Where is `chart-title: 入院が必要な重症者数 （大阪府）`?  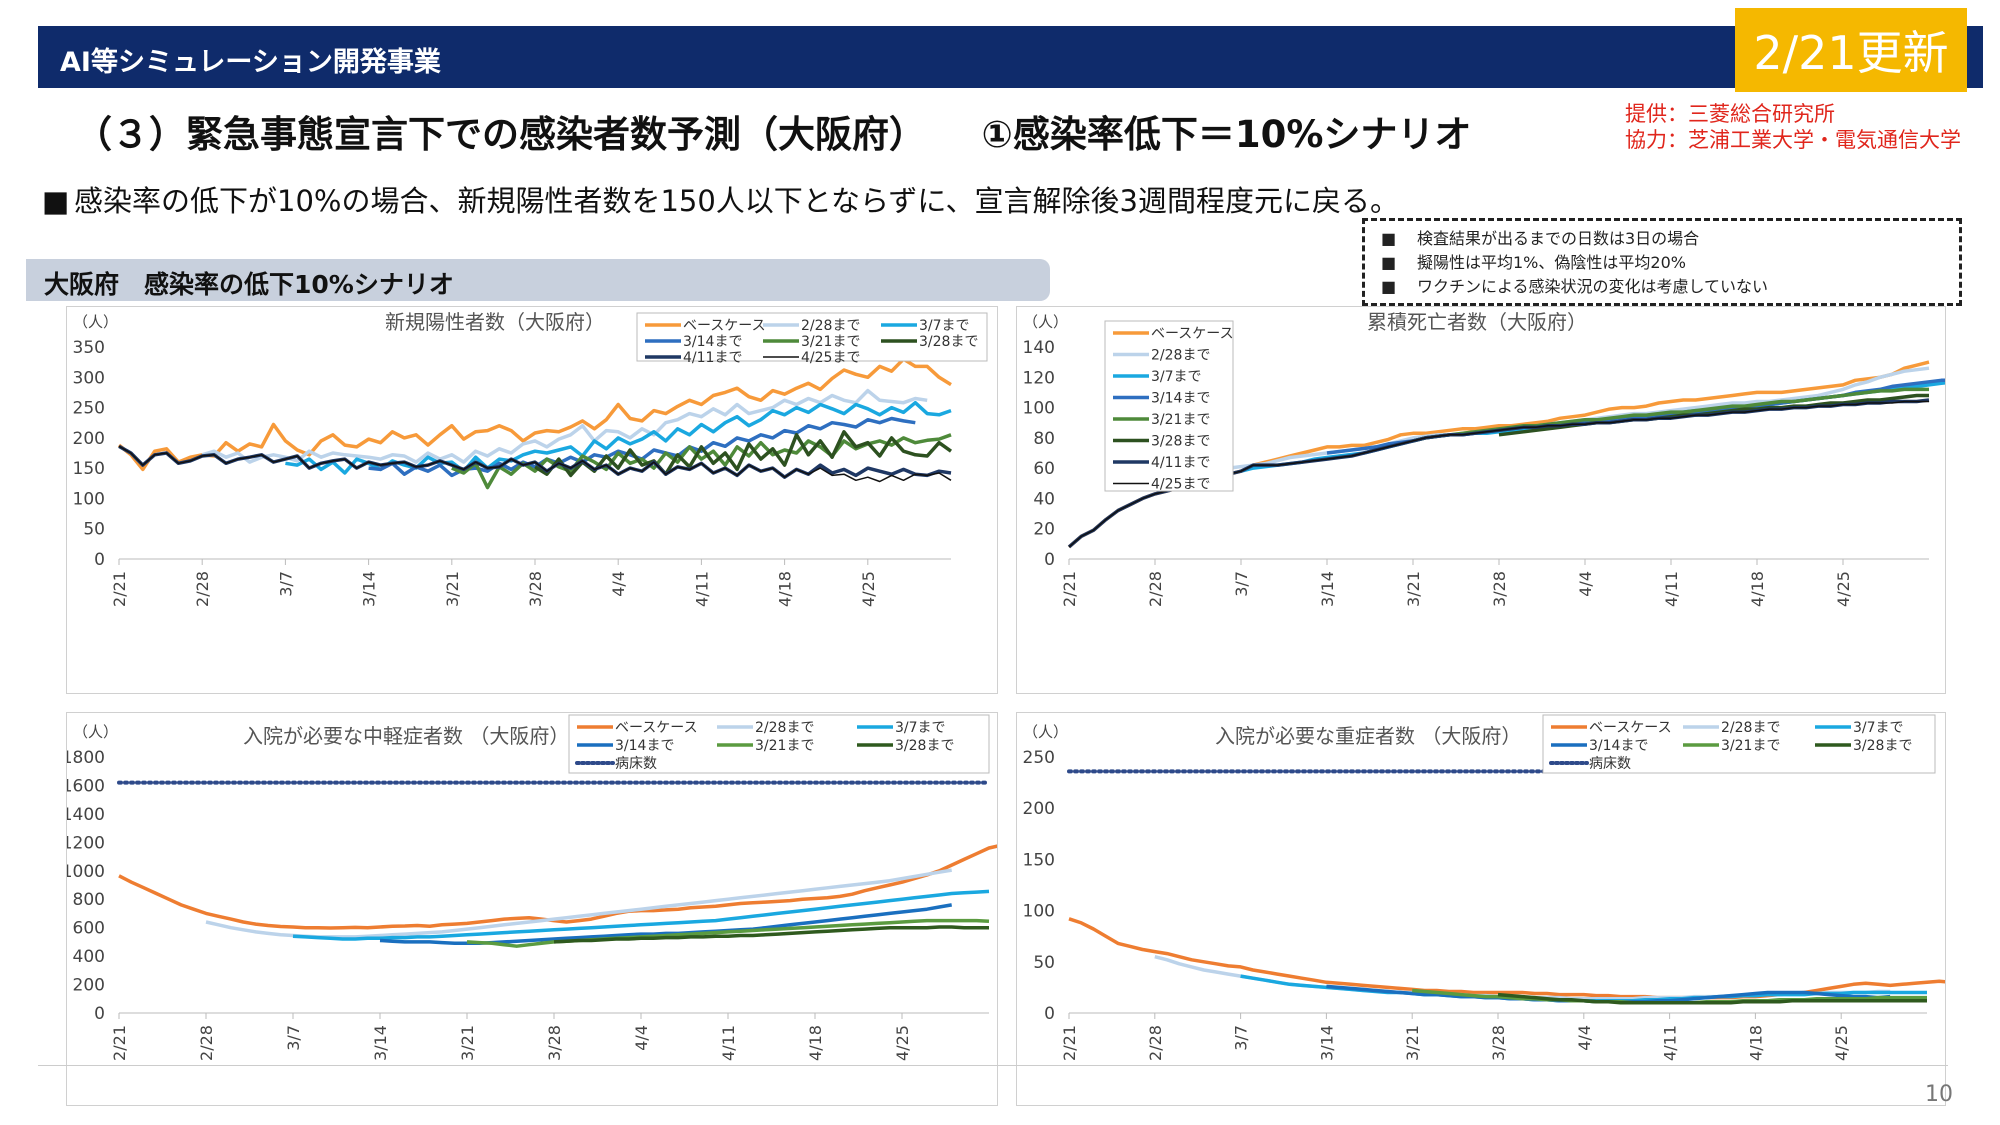 chart-title: 入院が必要な重症者数 （大阪府） is located at coordinates (1368, 736).